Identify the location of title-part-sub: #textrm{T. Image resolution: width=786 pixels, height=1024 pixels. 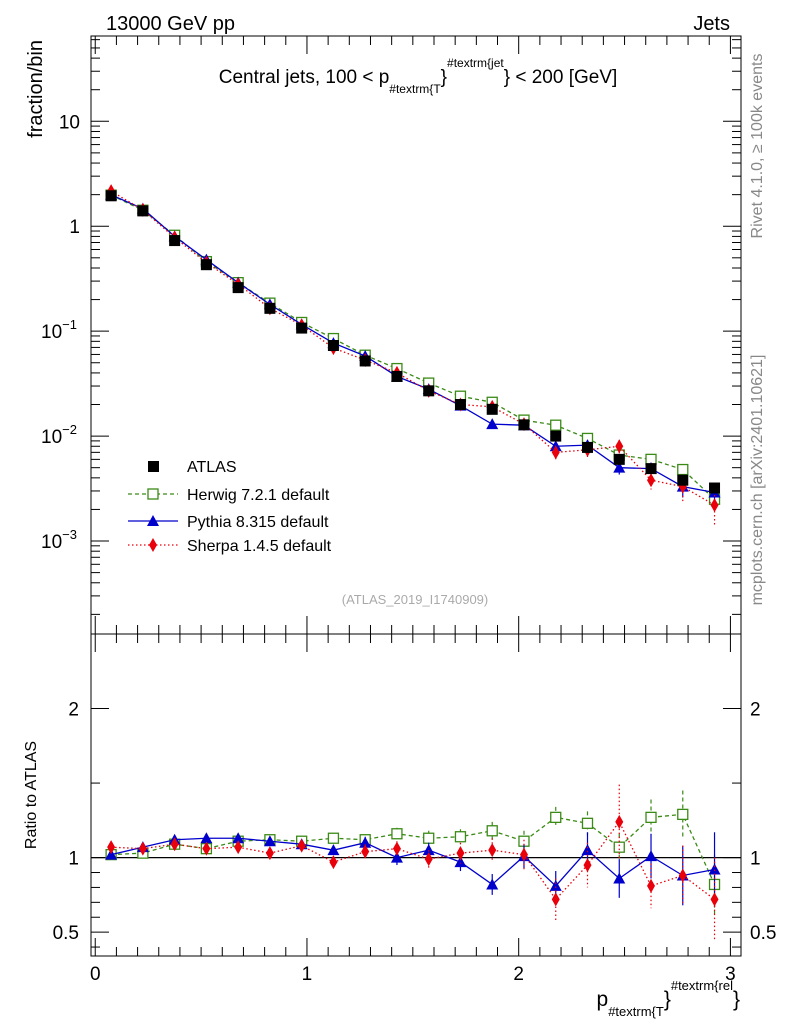
(415, 89).